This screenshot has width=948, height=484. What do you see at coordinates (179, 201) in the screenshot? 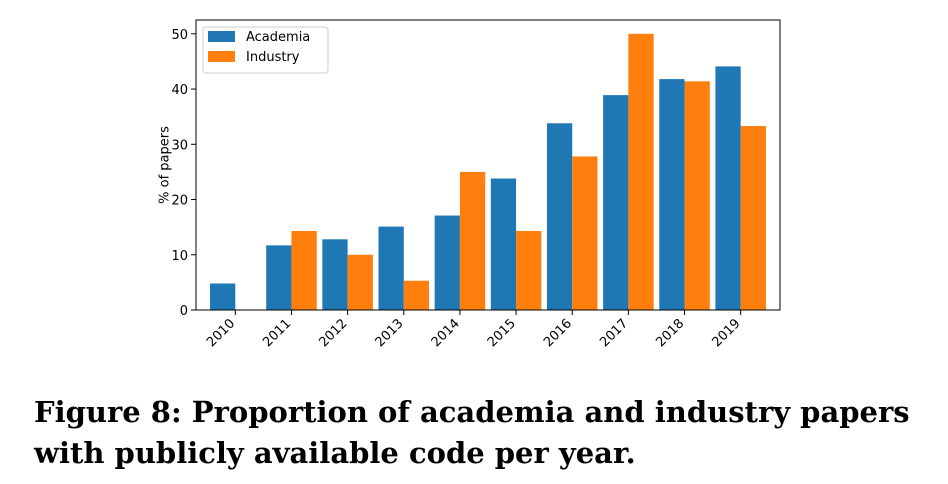
I see `y-tick-label: 20` at bounding box center [179, 201].